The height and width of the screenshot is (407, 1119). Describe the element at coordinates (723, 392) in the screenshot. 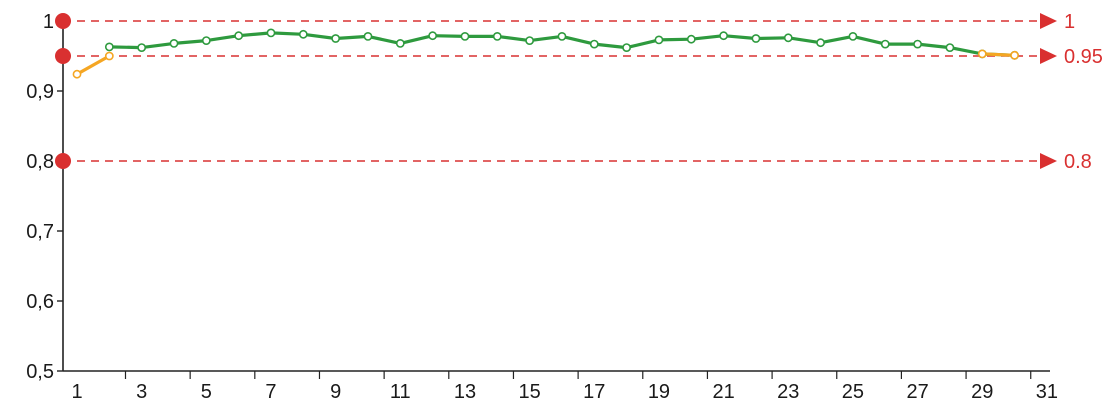

I see `x-tick-label-10: 21` at that location.